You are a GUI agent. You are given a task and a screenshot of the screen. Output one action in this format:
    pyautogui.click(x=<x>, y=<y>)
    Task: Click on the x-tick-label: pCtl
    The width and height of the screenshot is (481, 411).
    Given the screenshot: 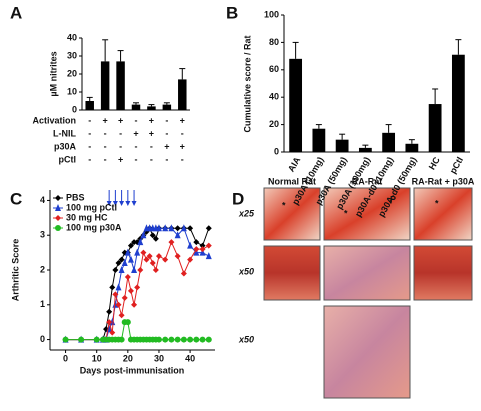 What is the action you would take?
    pyautogui.click(x=456, y=165)
    